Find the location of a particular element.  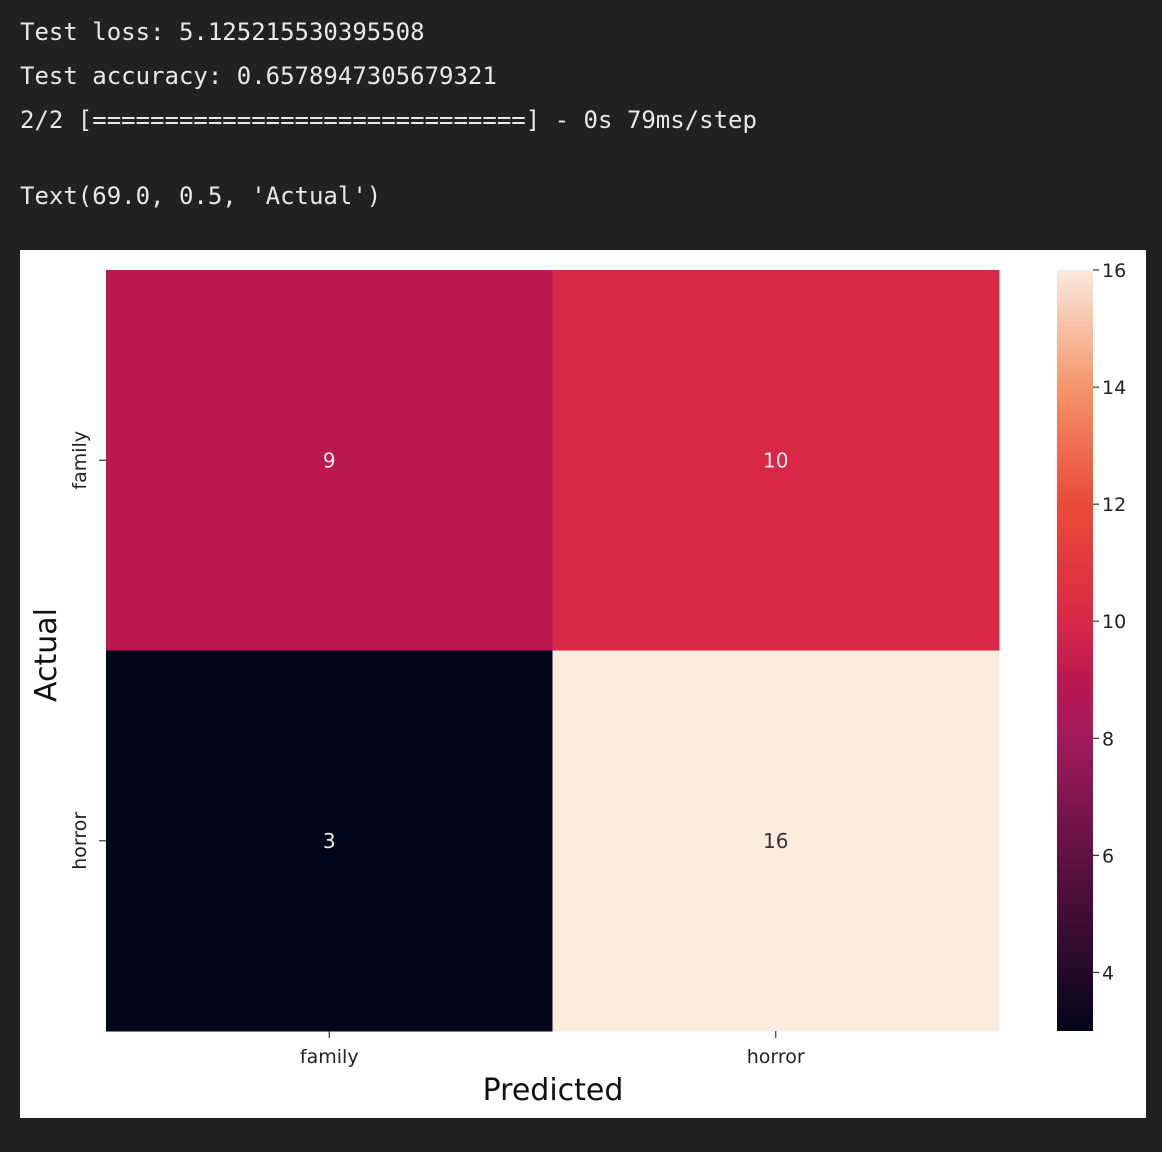

colorbar-tick-label: 14 is located at coordinates (1114, 388).